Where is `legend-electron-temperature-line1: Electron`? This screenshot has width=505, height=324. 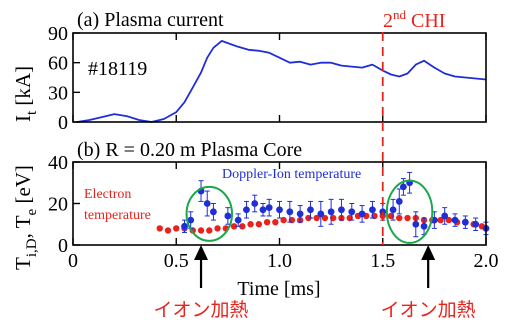
legend-electron-temperature-line1: Electron is located at coordinates (107, 194).